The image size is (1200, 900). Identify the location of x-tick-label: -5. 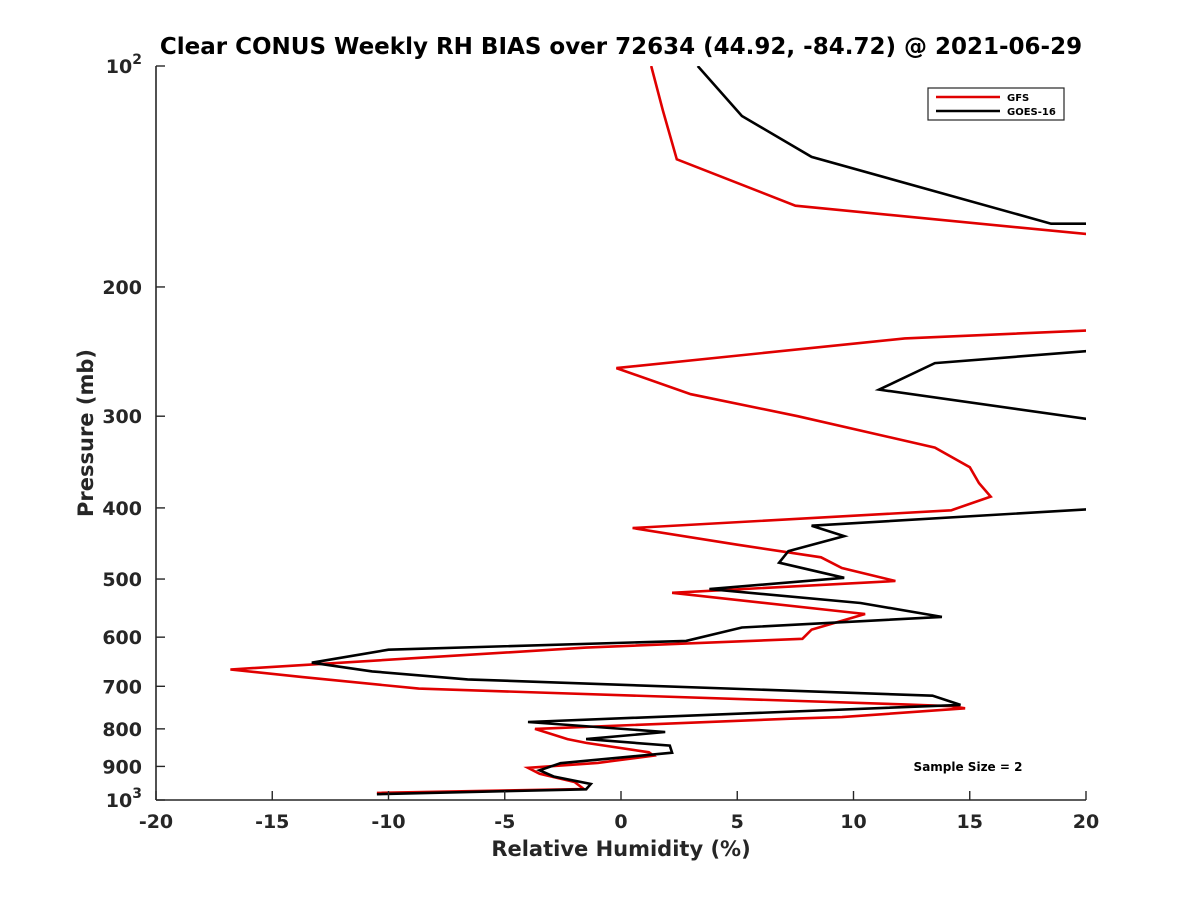
(504, 822).